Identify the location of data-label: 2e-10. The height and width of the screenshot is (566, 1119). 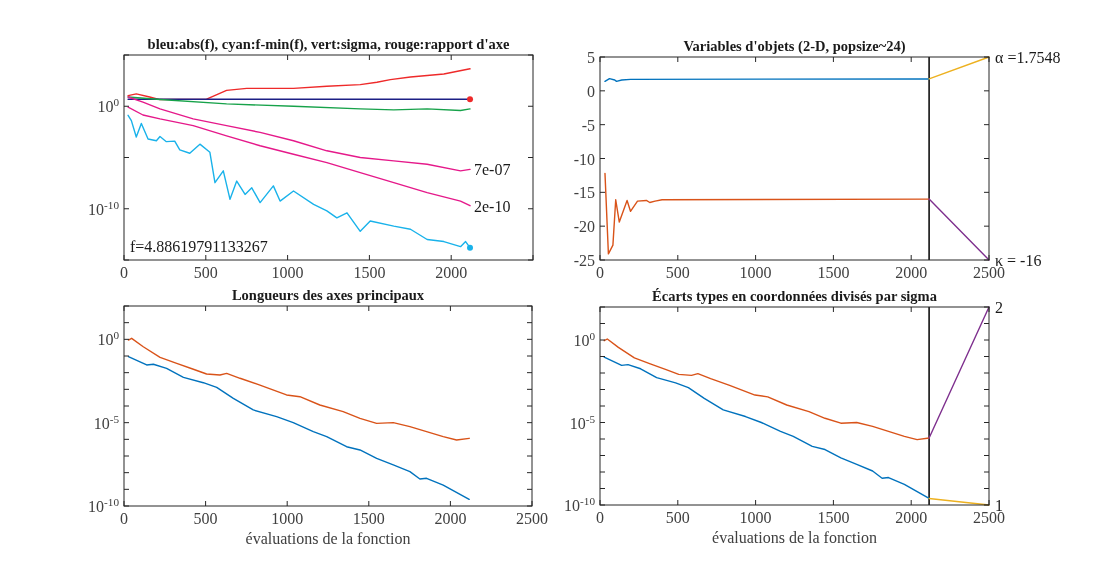
(492, 206).